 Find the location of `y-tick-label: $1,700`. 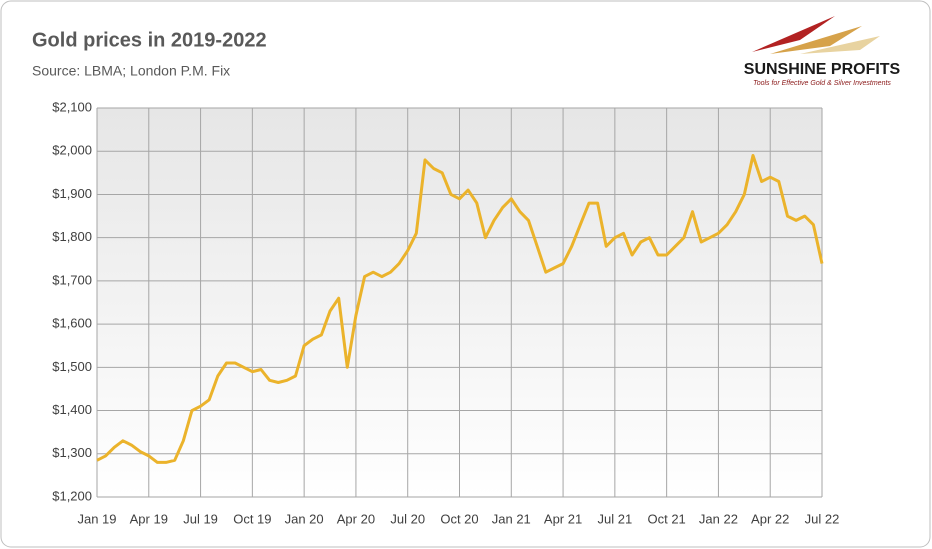

y-tick-label: $1,700 is located at coordinates (72, 279).